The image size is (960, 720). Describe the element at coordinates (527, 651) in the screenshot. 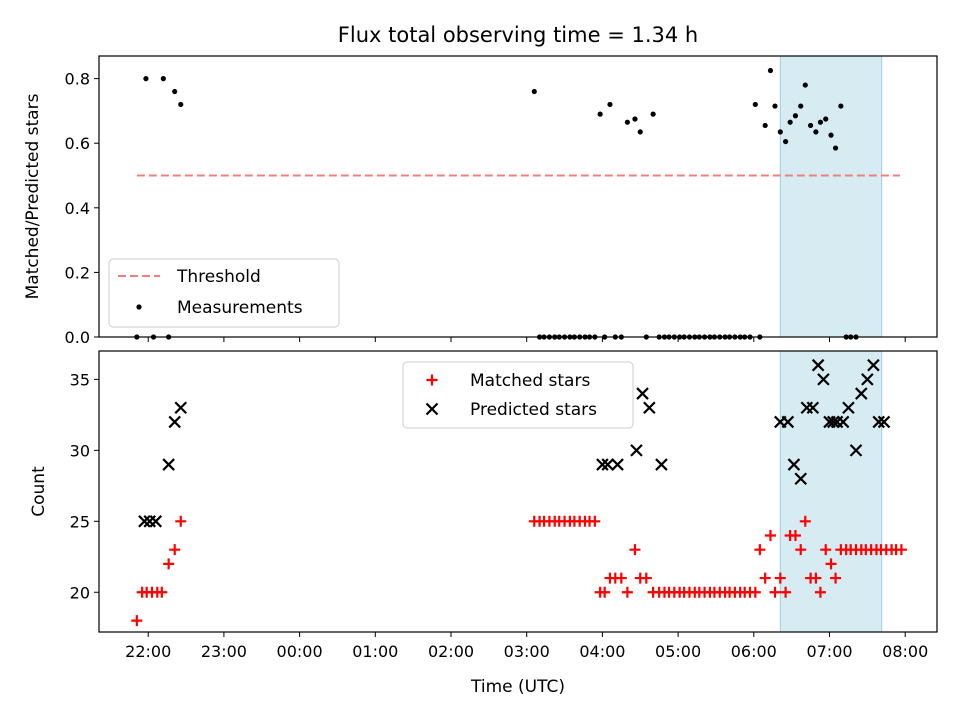

I see `x-tick-label: 03:00` at that location.